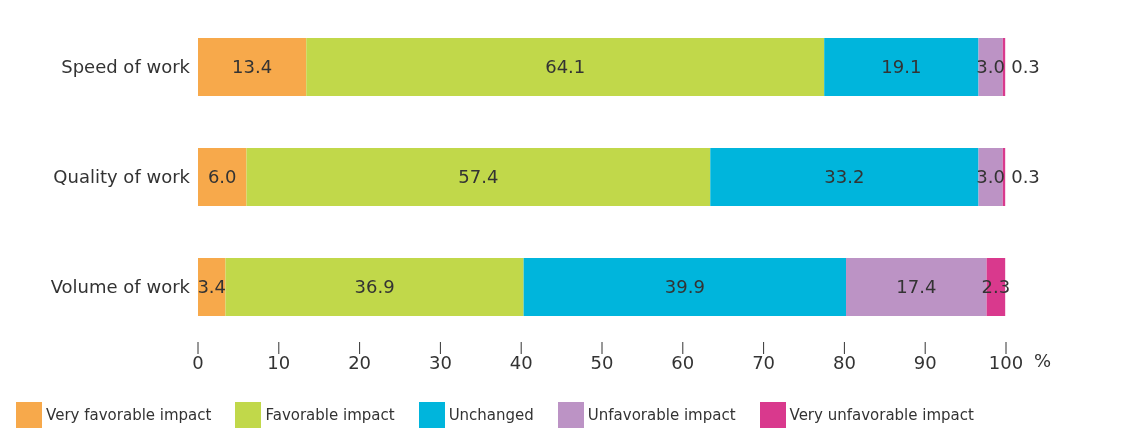 This screenshot has width=1136, height=428. I want to click on legend-label: Unfavorable impact, so click(661, 414).